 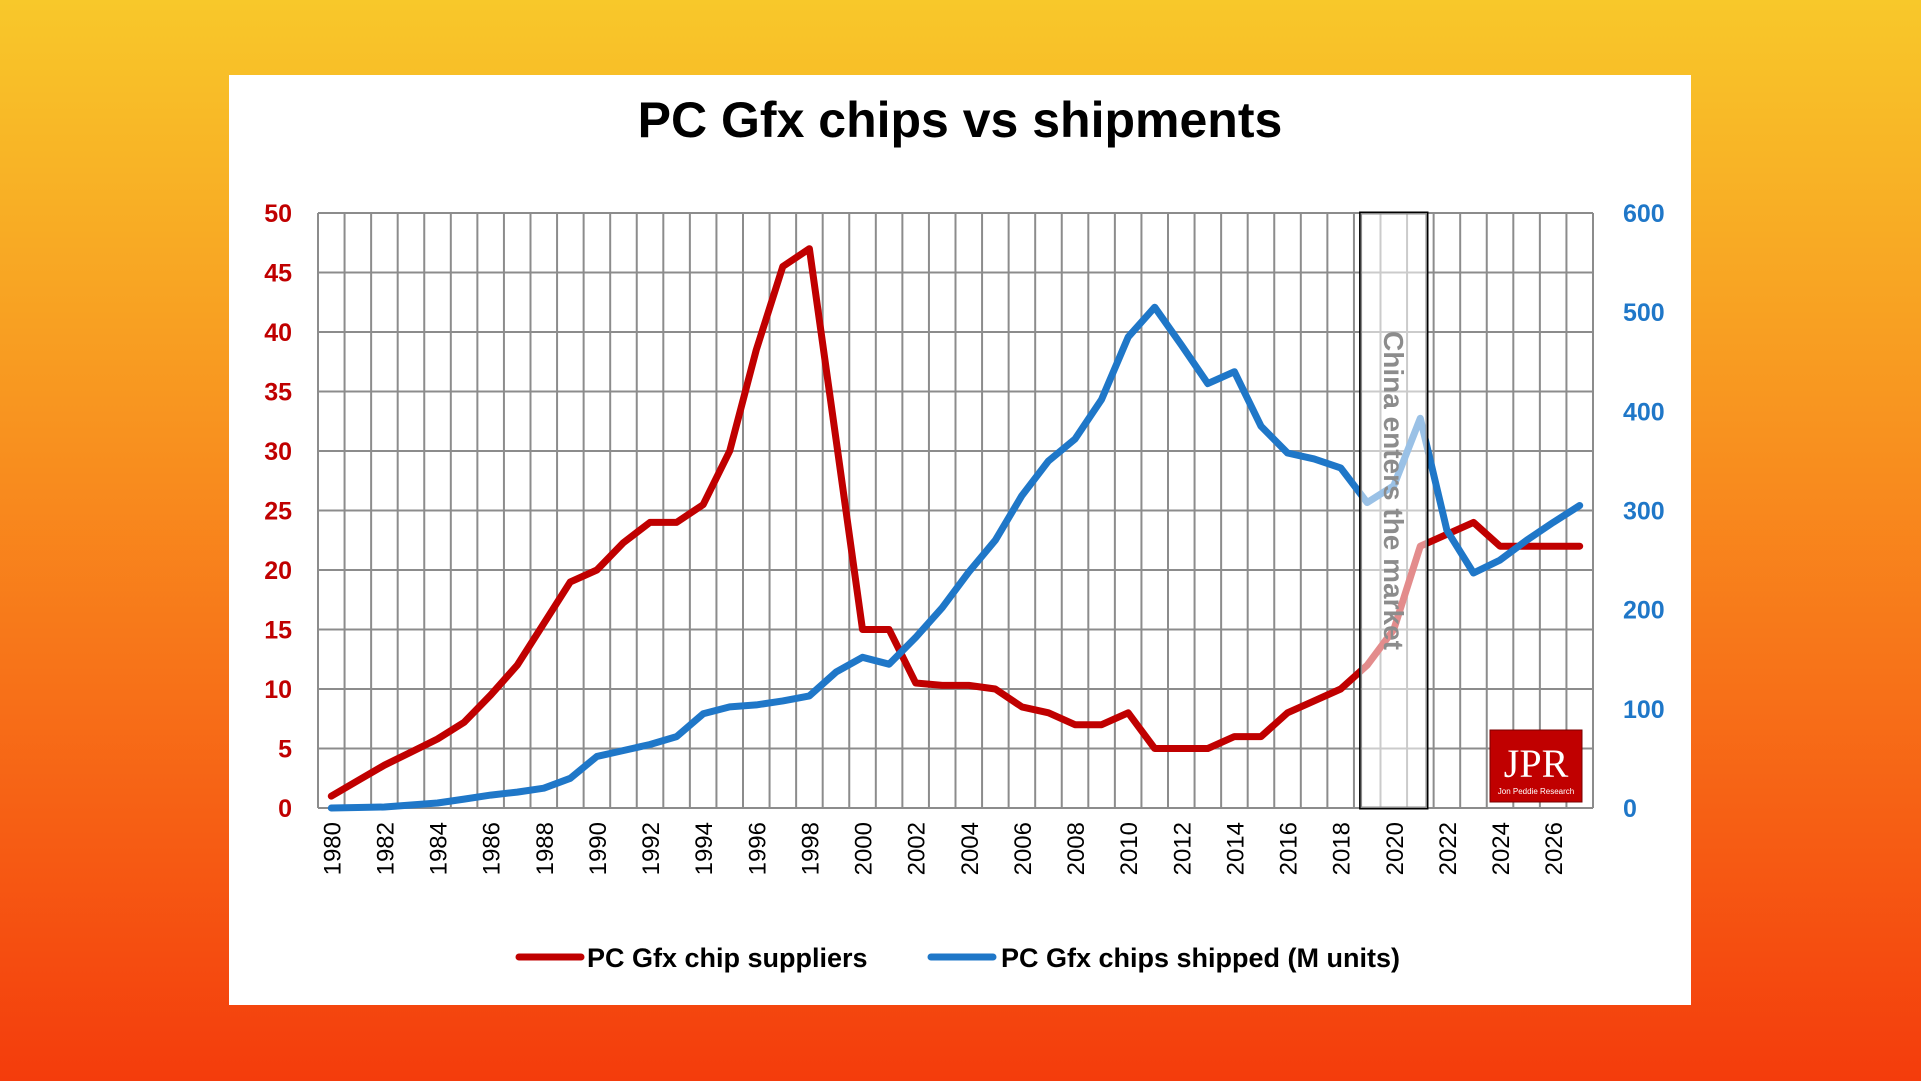 What do you see at coordinates (1289, 848) in the screenshot?
I see `x-tick-label: 2016` at bounding box center [1289, 848].